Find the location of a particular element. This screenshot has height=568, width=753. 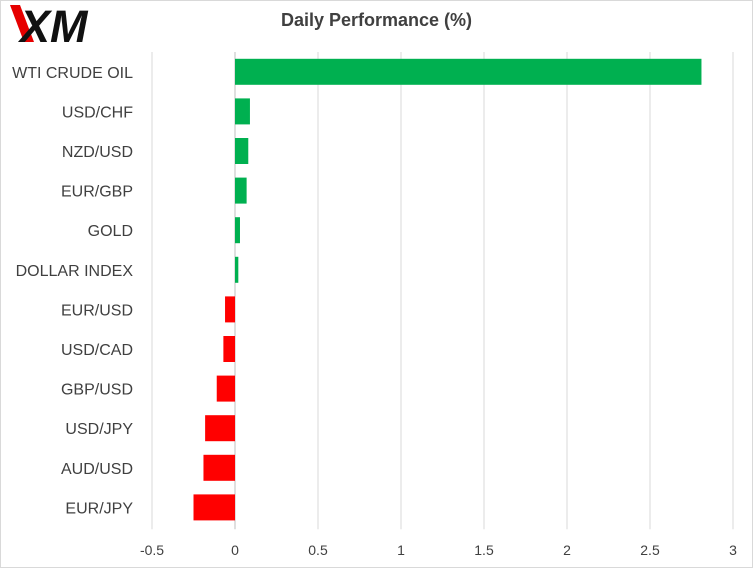

x-tick-label: 2.5 is located at coordinates (650, 550).